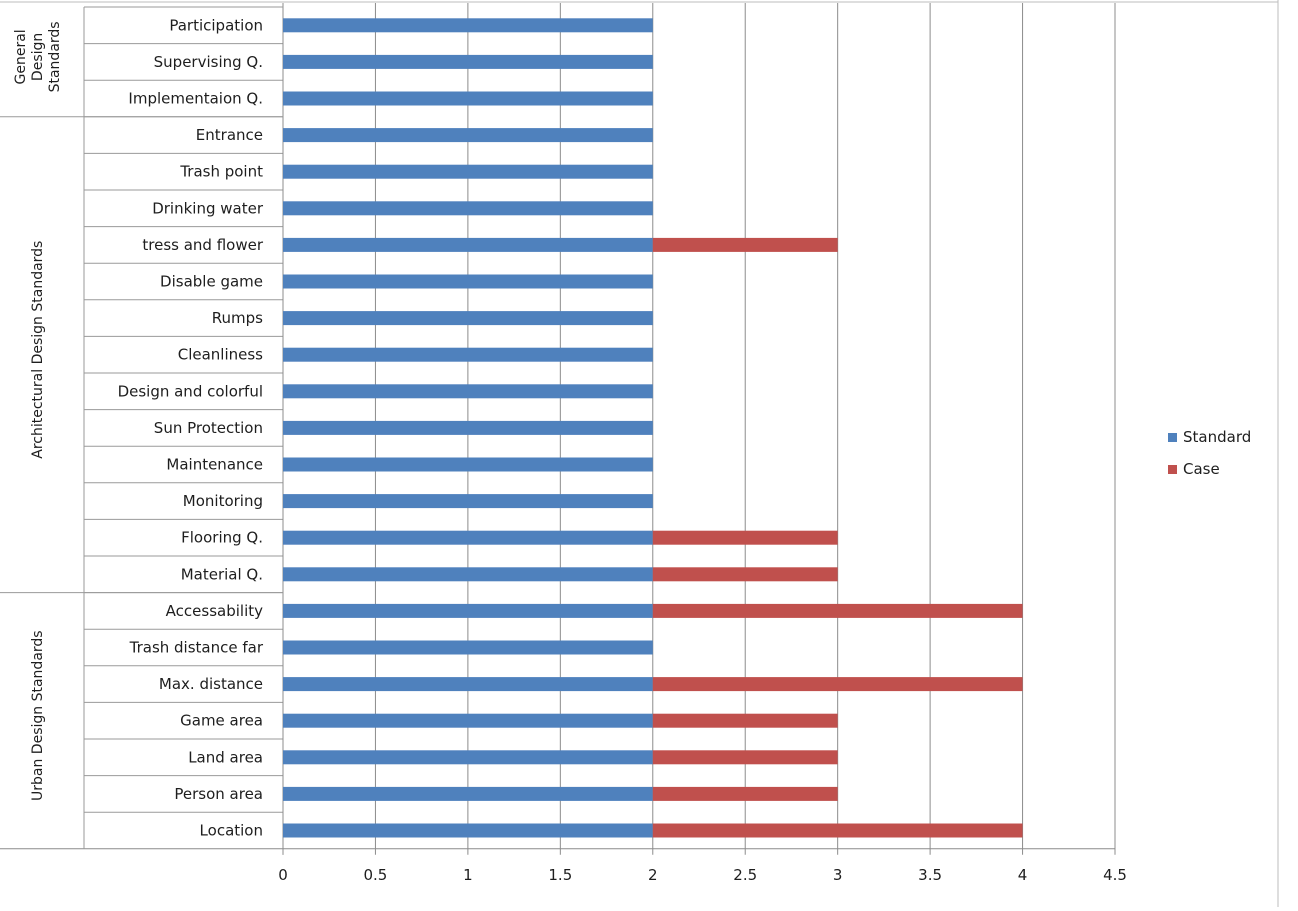 The height and width of the screenshot is (911, 1298). Describe the element at coordinates (225, 757) in the screenshot. I see `category-label: Land area` at that location.